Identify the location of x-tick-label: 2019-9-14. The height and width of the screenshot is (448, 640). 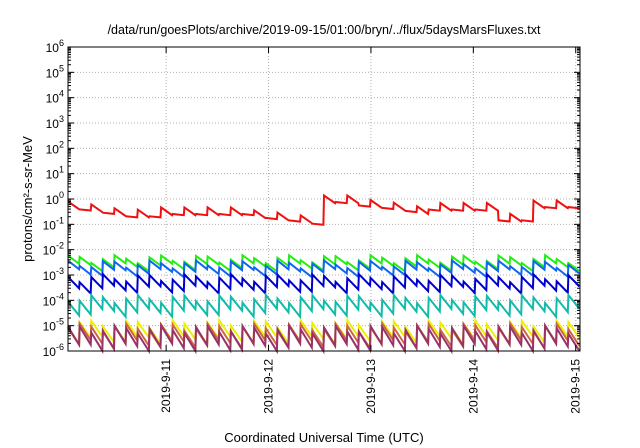
(473, 386).